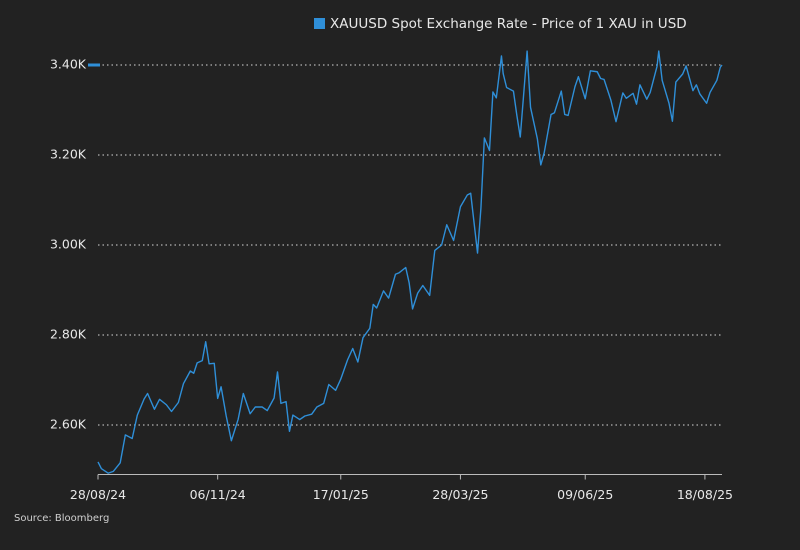 The image size is (800, 550). I want to click on y-tick-label: 3.20K, so click(68, 154).